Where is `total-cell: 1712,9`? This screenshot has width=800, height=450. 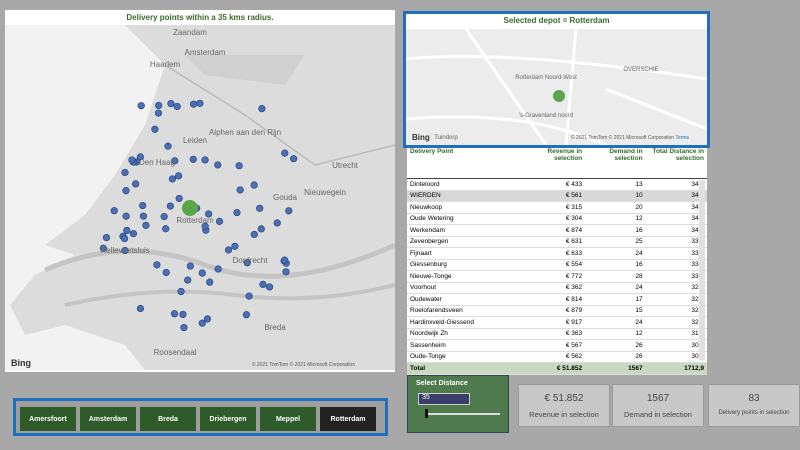 total-cell: 1712,9 is located at coordinates (676, 368).